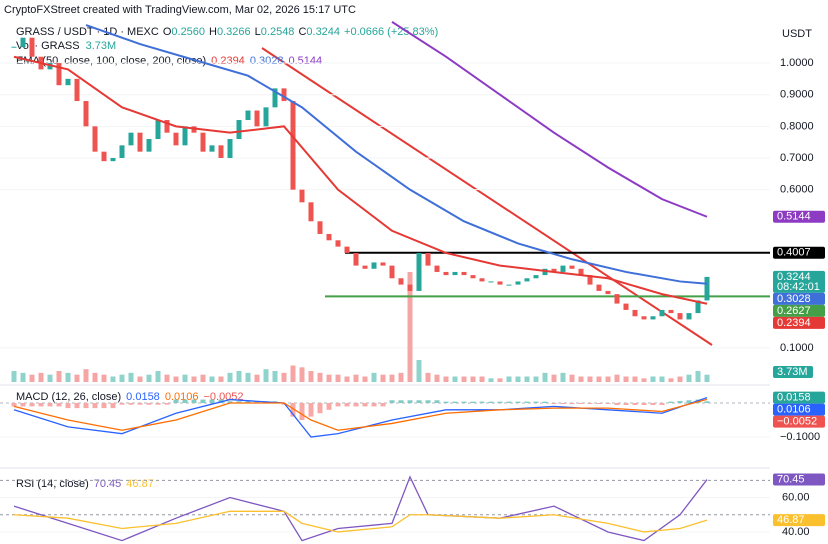 The width and height of the screenshot is (828, 544). What do you see at coordinates (68, 397) in the screenshot?
I see `macd-title: MACD (12, 26, close)` at bounding box center [68, 397].